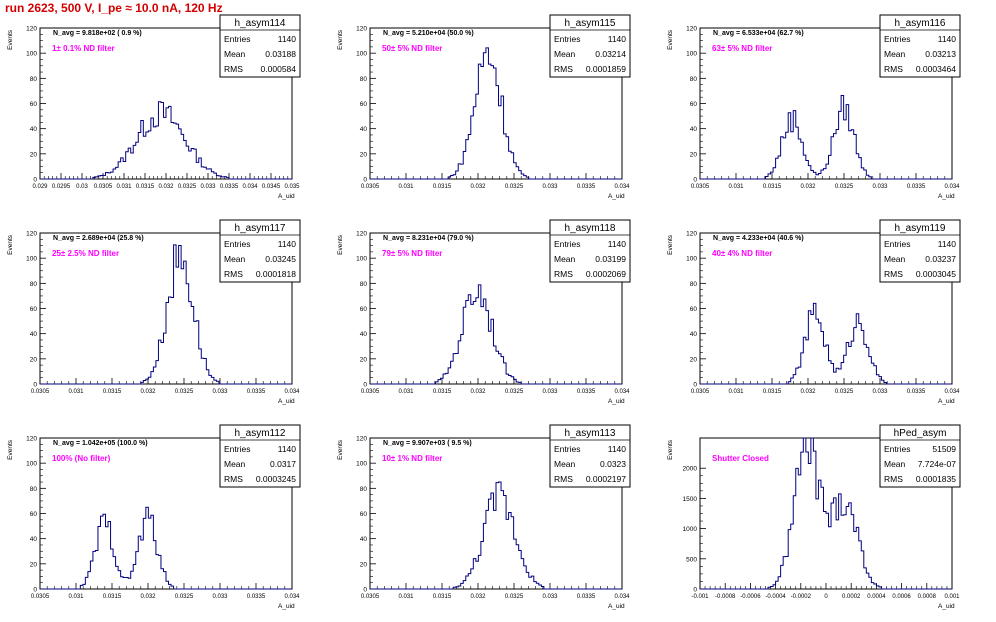 This screenshot has height=622, width=996. I want to click on filter-label: 25± 2.5% ND filter, so click(85, 253).